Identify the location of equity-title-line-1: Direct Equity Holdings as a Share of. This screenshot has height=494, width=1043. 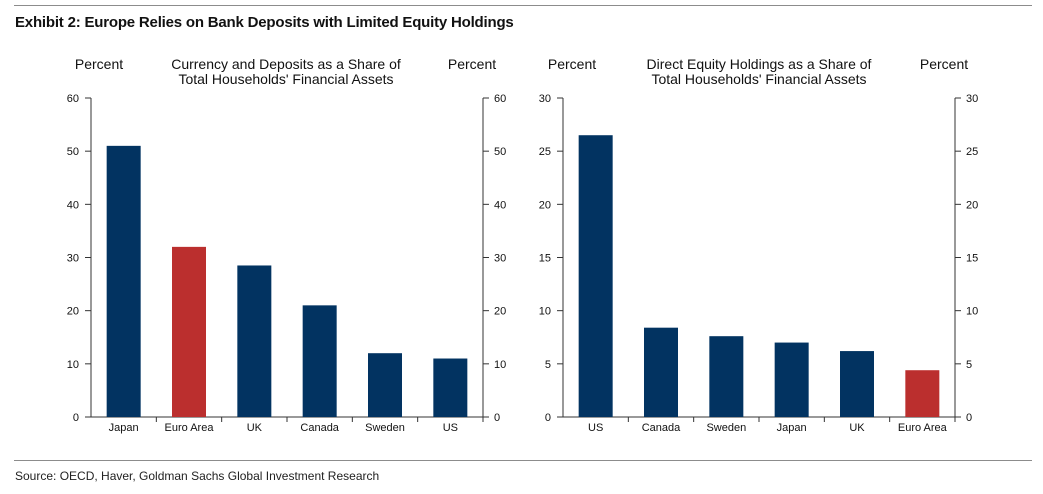
(759, 64).